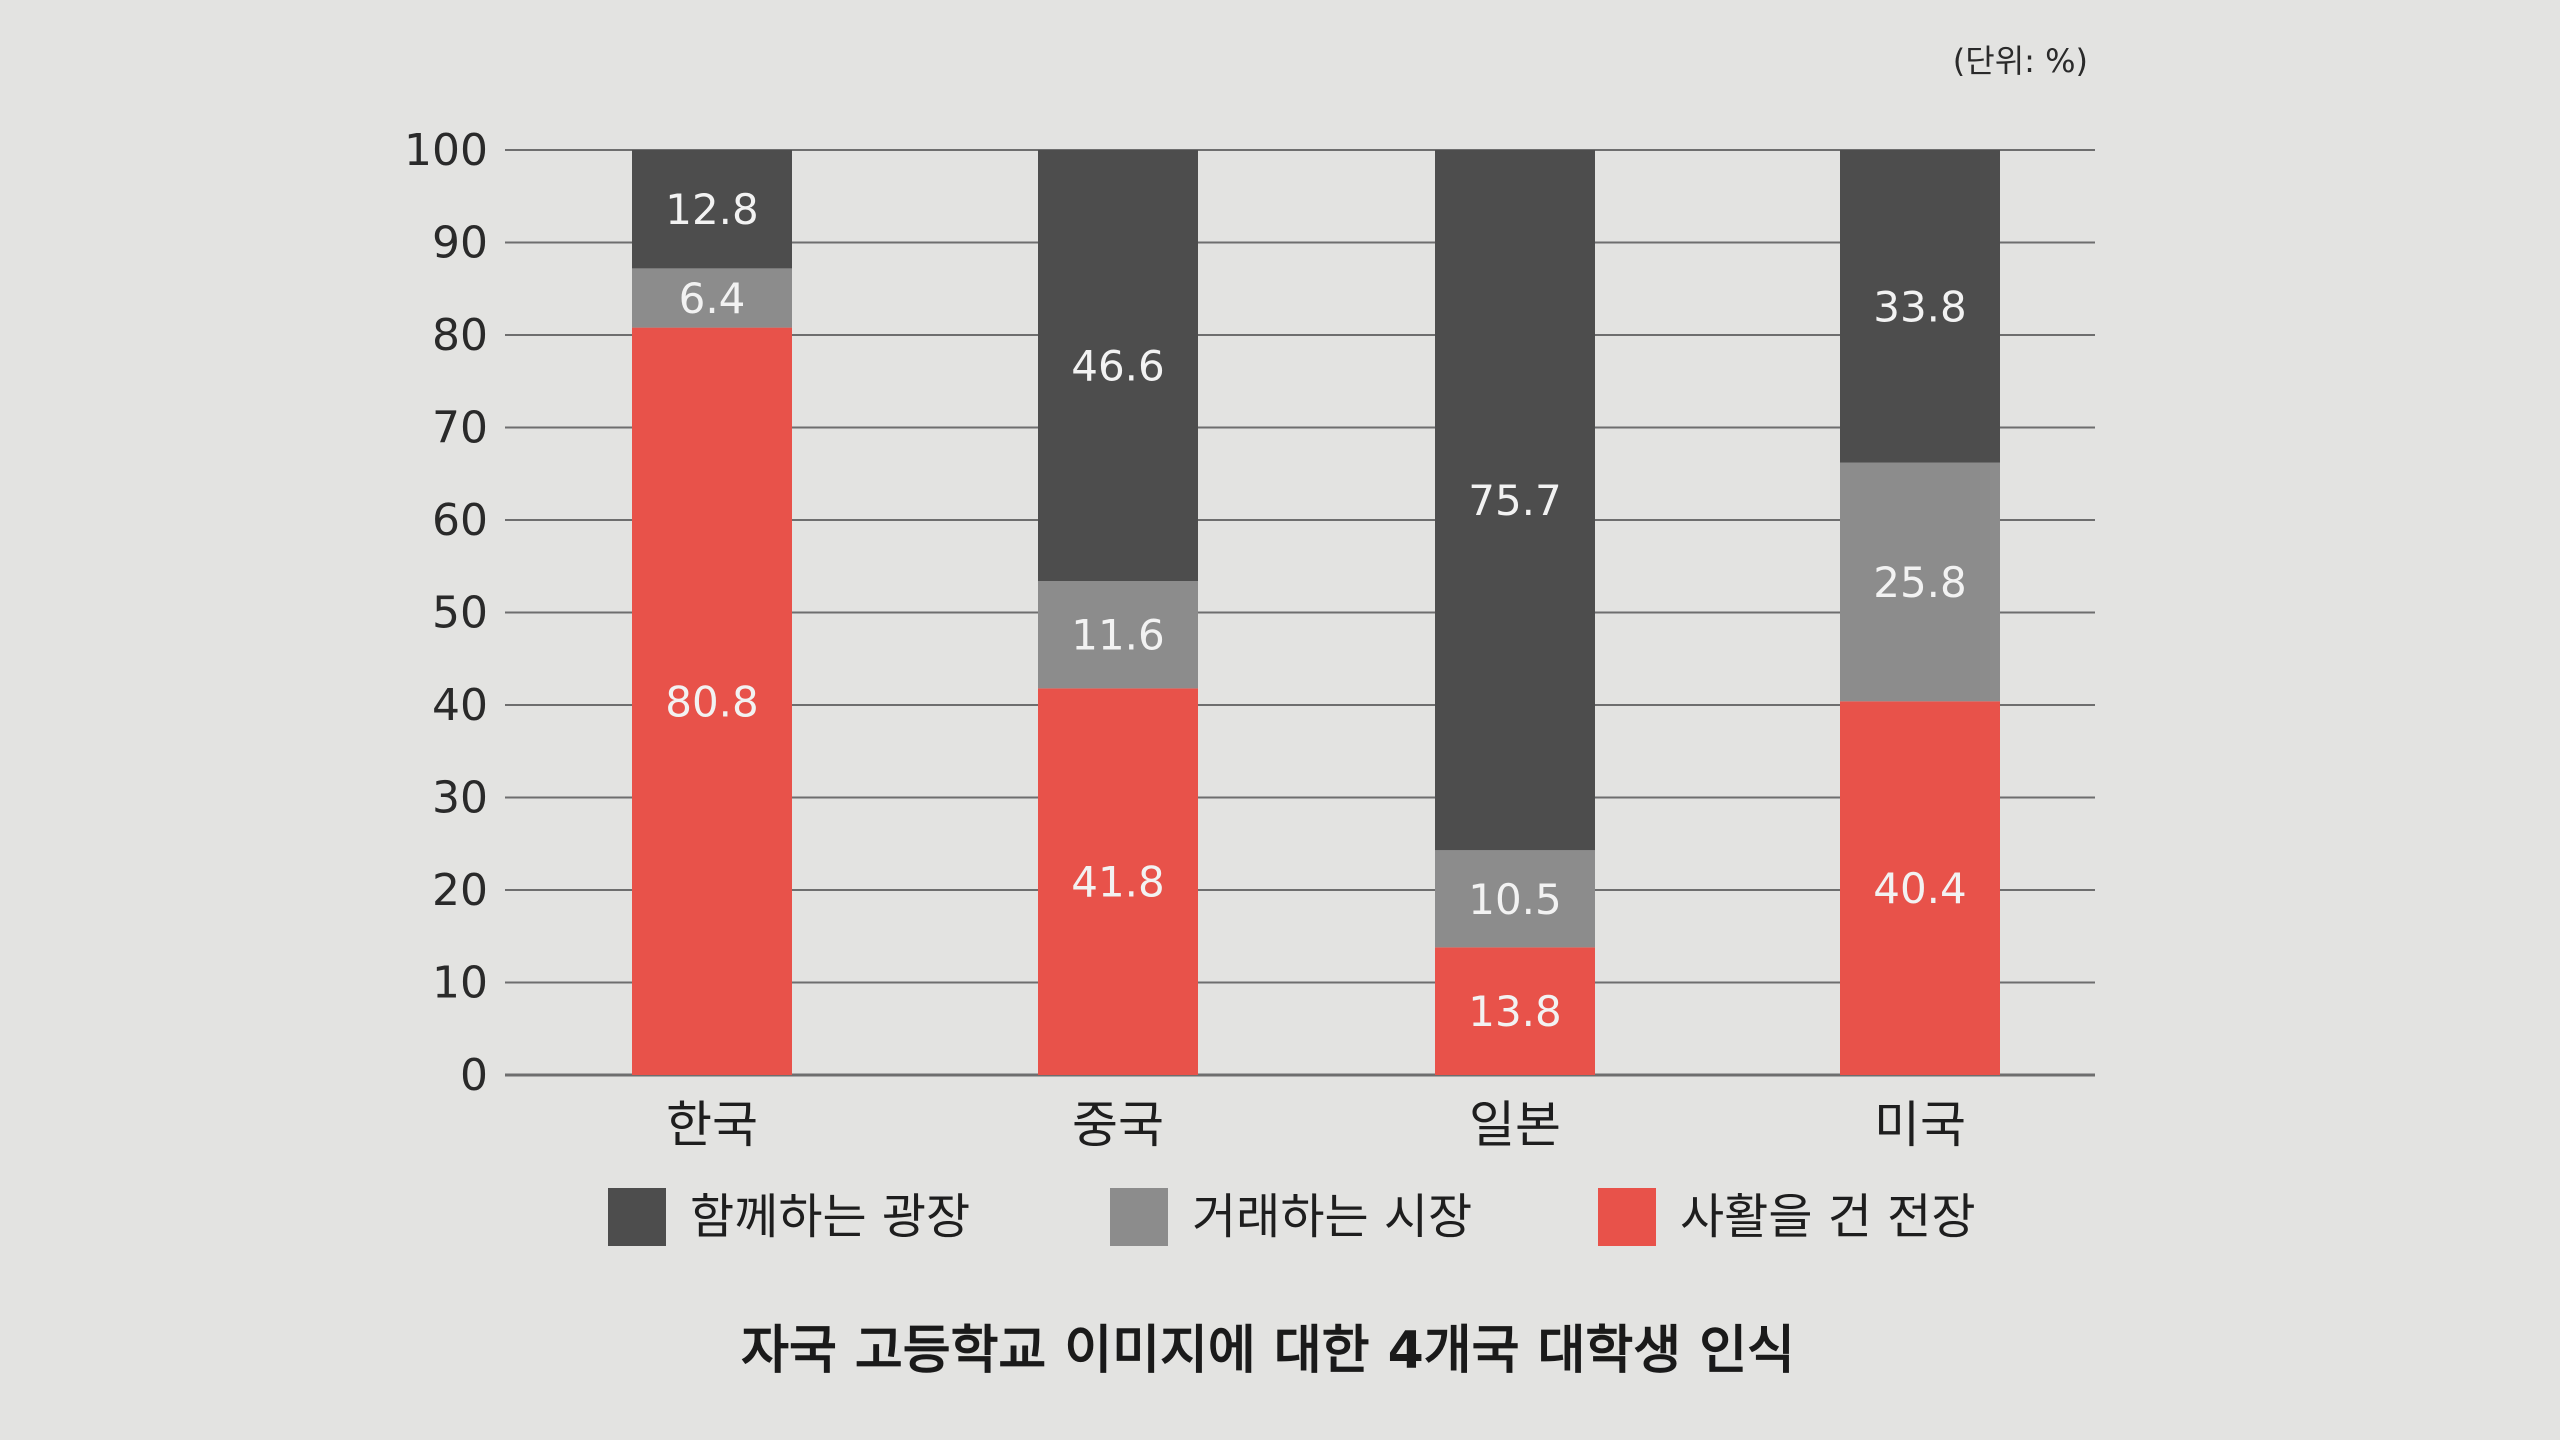  I want to click on bar-value-label: 11.6, so click(1118, 635).